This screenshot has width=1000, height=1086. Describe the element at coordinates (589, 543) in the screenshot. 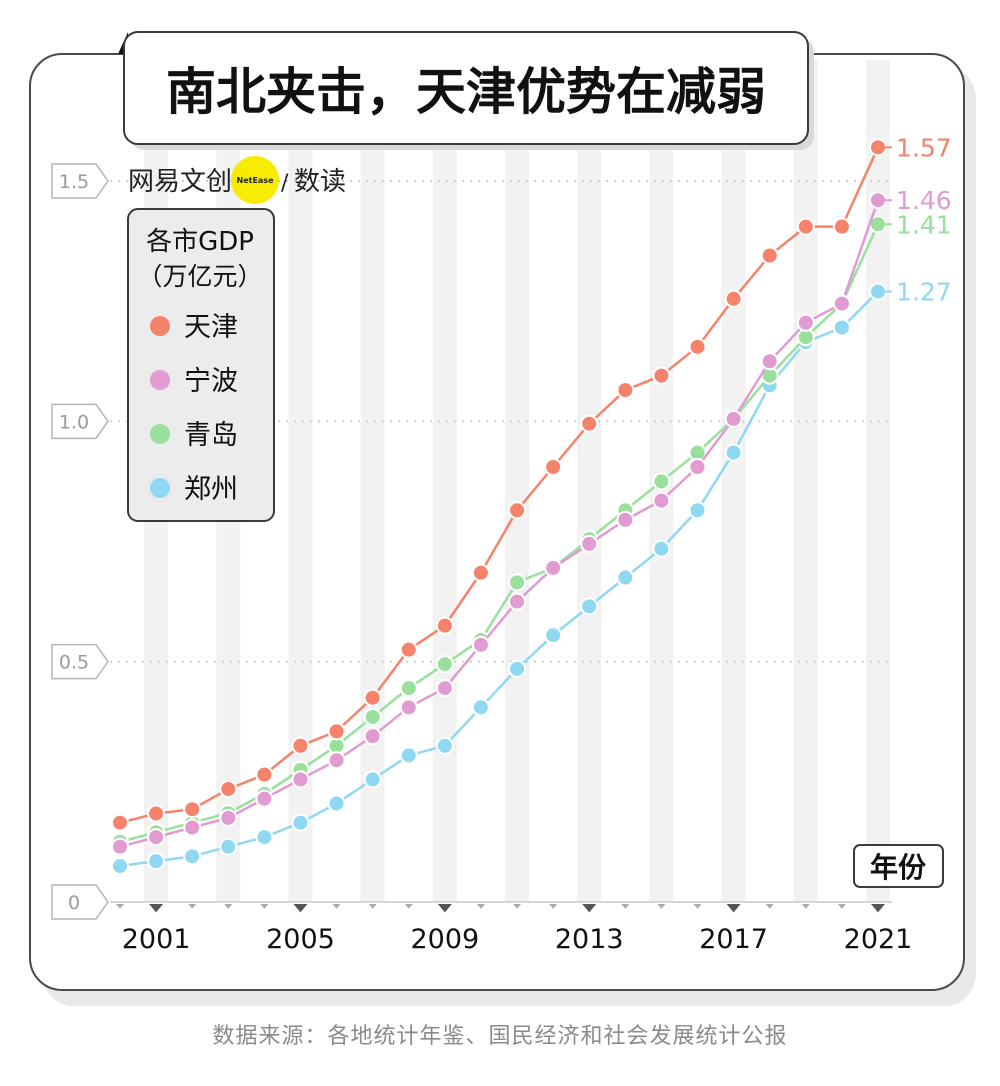

I see `point-ningbo-2013` at that location.